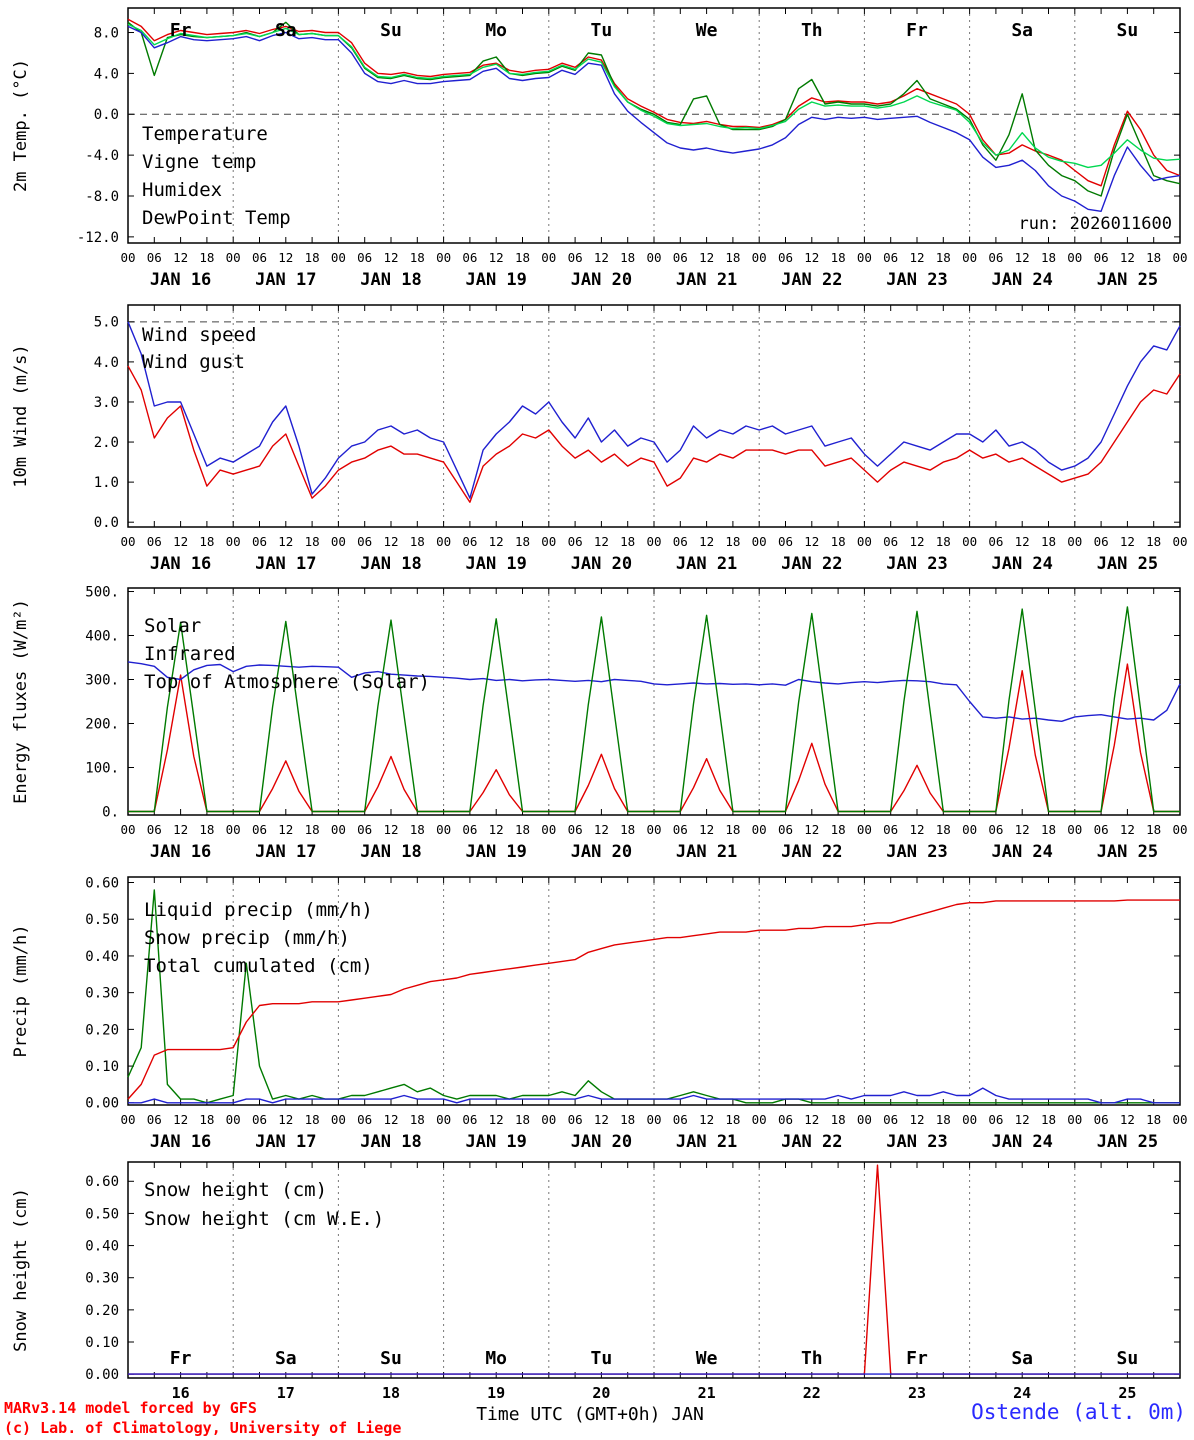 The width and height of the screenshot is (1194, 1440). I want to click on day-label: JAN 21, so click(706, 1142).